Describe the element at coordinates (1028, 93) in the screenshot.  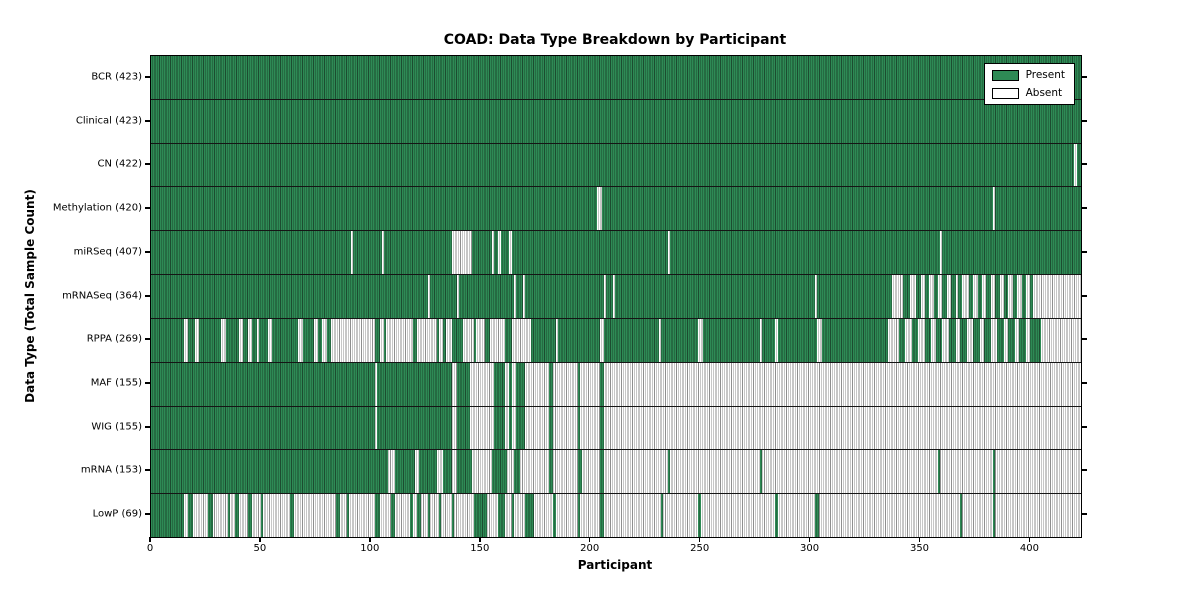
I see `legend-entry-absent: Absent` at that location.